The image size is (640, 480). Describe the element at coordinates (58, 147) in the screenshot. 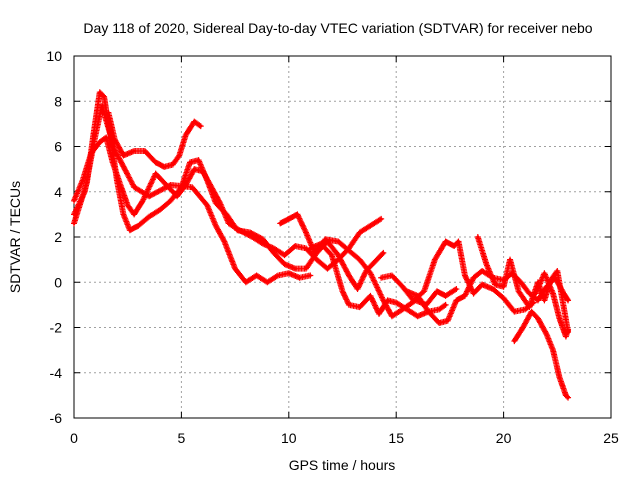

I see `y-tick-label: 6` at that location.